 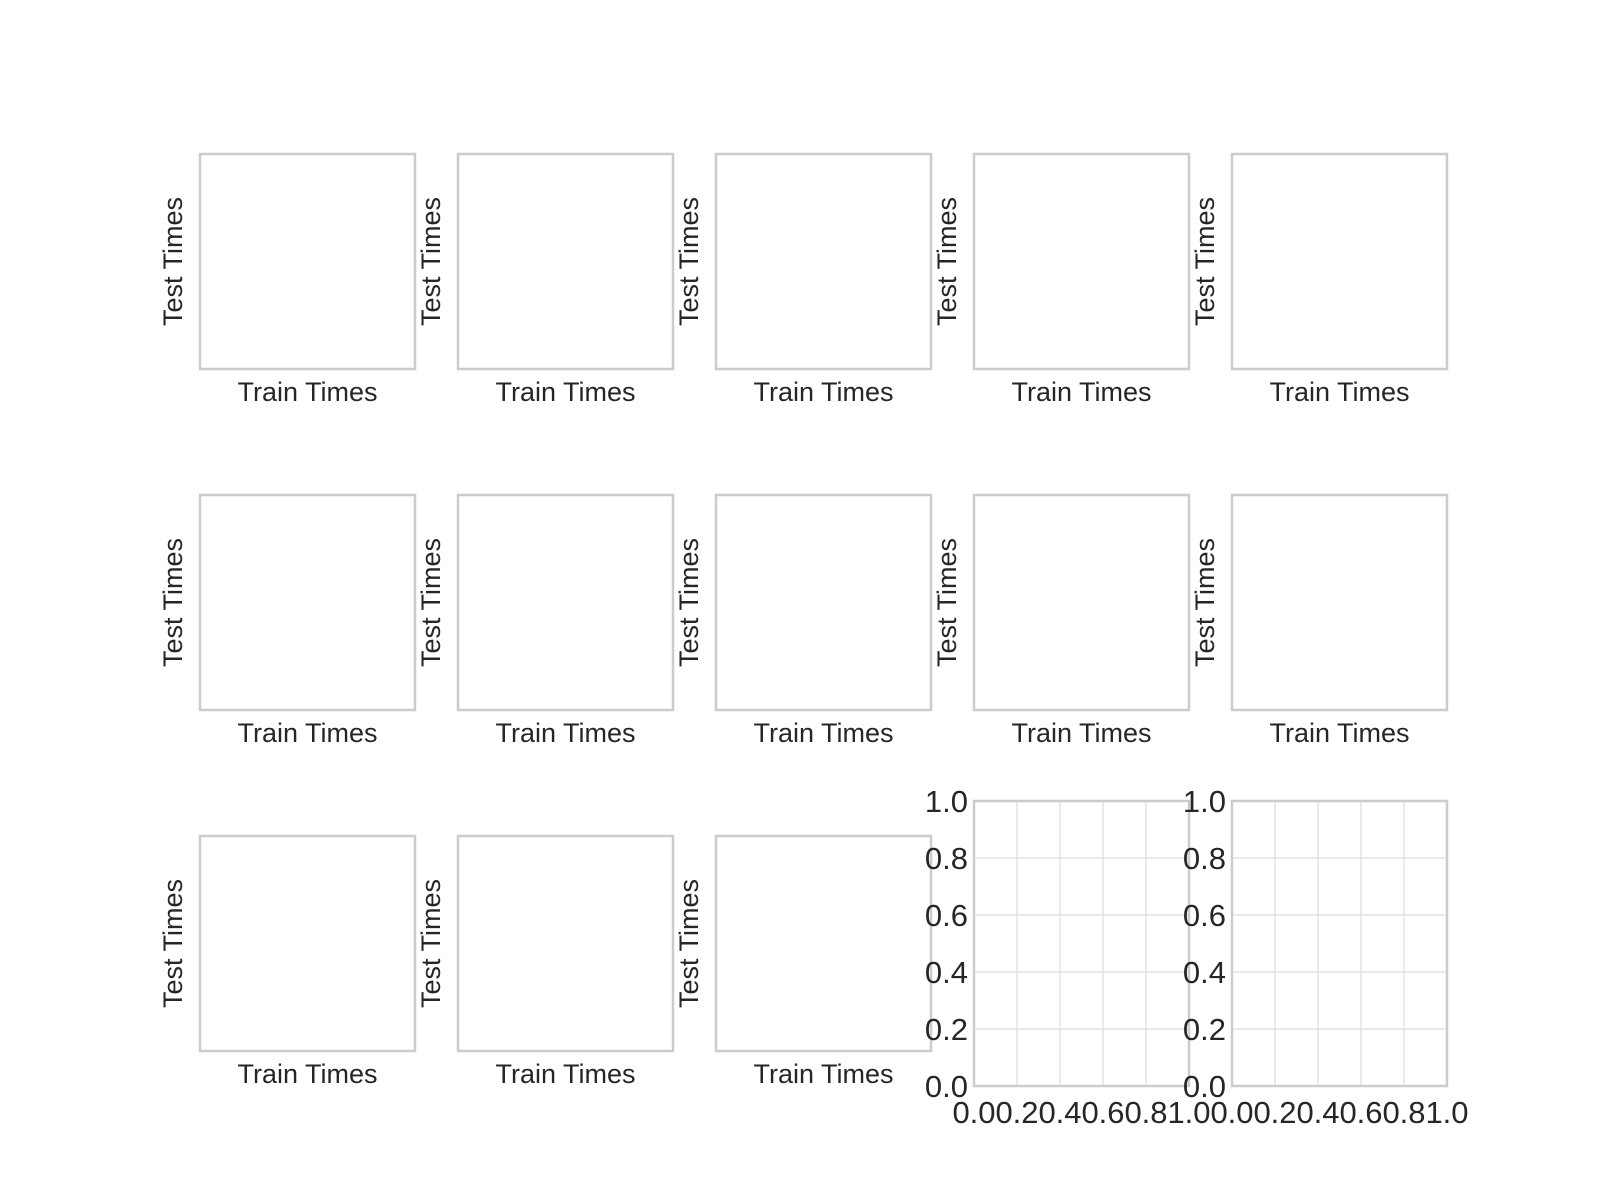 I want to click on subplot-1-2: Train Times Test Times, so click(x=545, y=279).